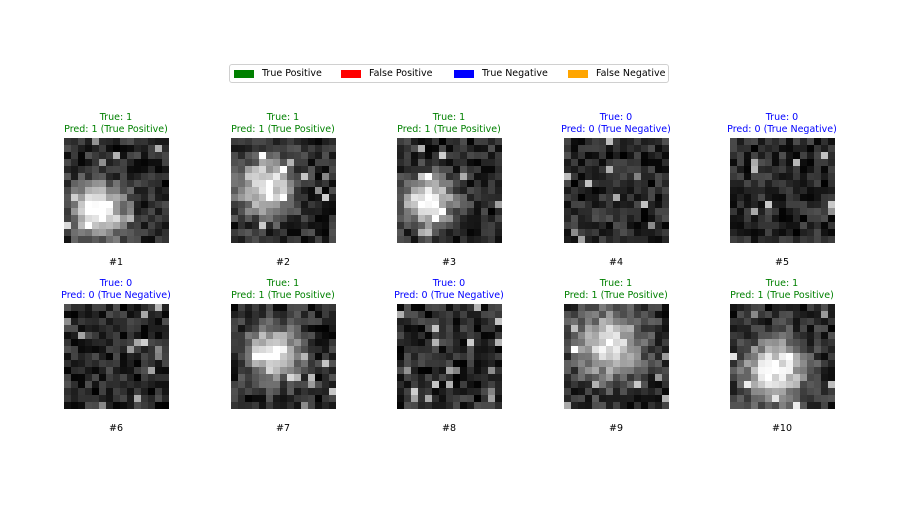 This screenshot has width=900, height=506. What do you see at coordinates (115, 262) in the screenshot?
I see `panel-index-label: #1` at bounding box center [115, 262].